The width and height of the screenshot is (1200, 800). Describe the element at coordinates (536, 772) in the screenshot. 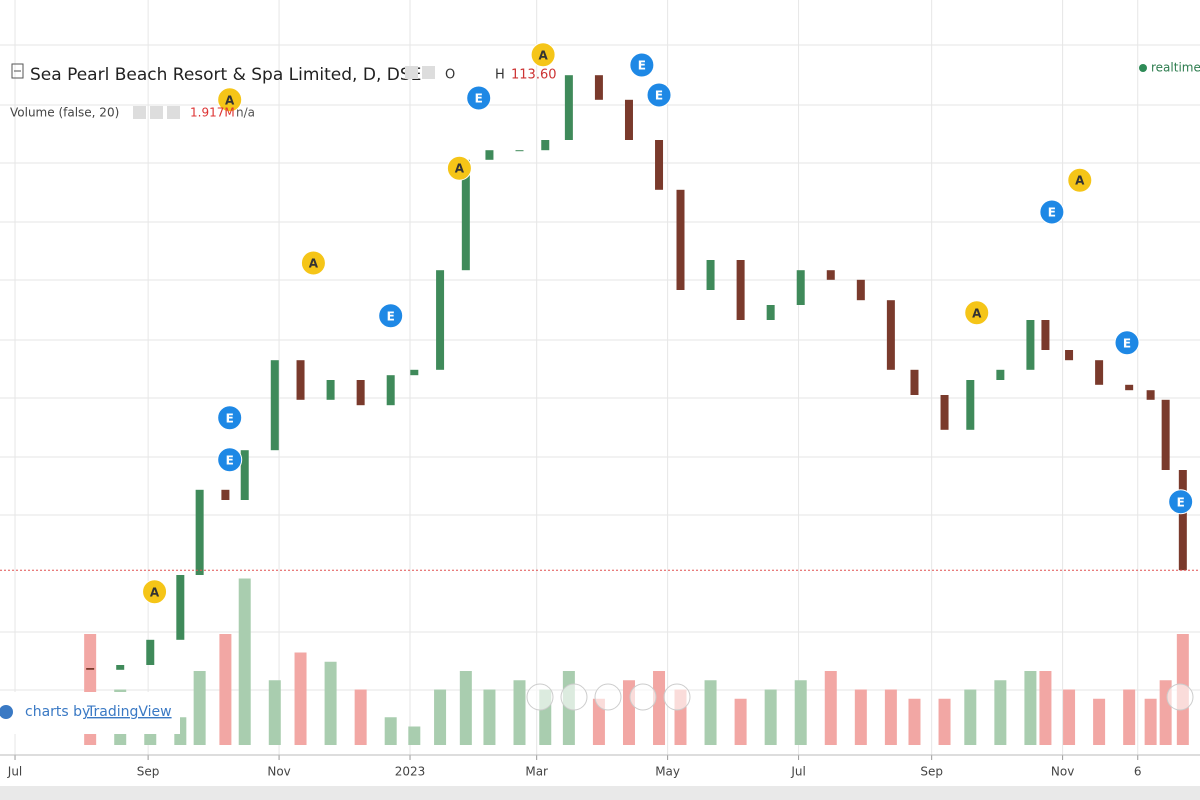

I see `x-tick-label: Mar` at that location.